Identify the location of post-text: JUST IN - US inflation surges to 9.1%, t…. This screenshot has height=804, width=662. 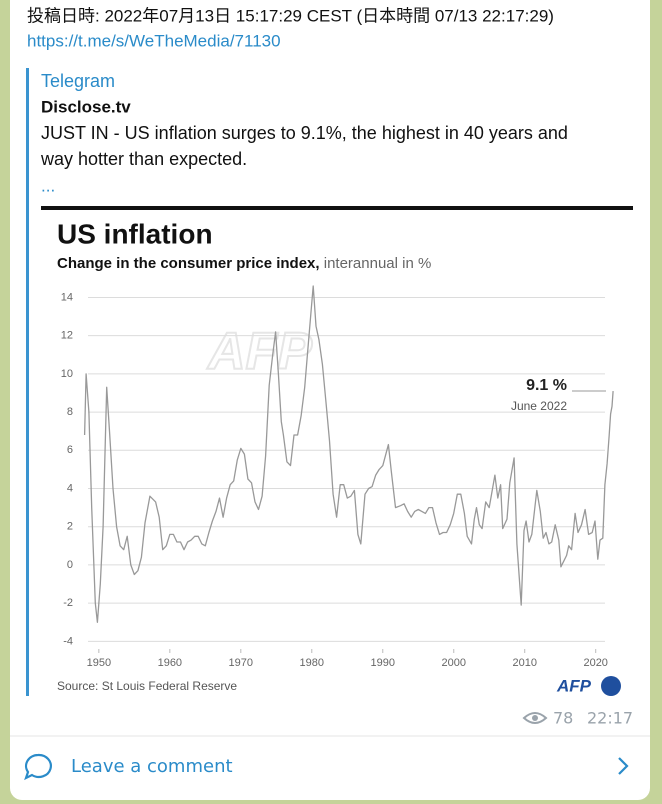
(304, 133).